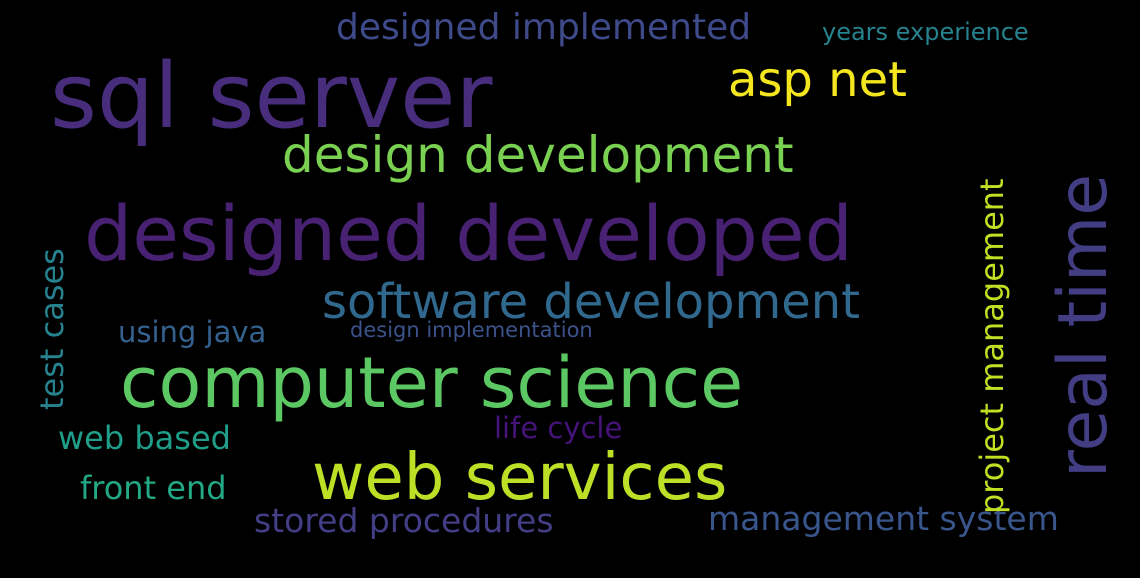 The image size is (1140, 578). I want to click on word-designed-developed: designed developed, so click(468, 233).